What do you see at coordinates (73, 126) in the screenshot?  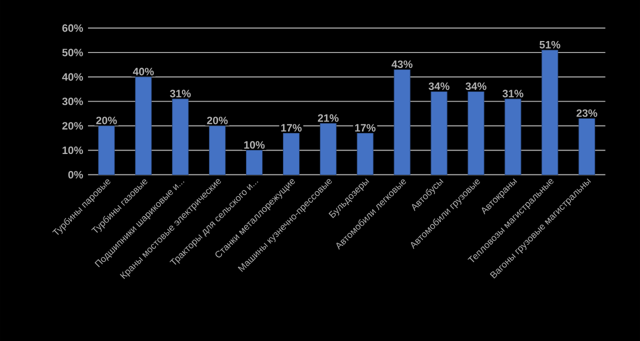 I see `y-tick-label: 20%` at bounding box center [73, 126].